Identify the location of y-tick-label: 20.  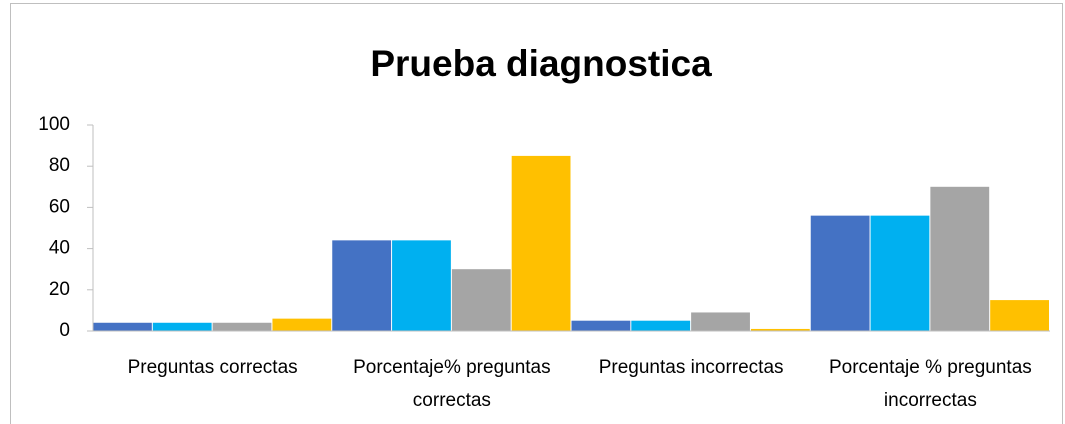
(59, 289).